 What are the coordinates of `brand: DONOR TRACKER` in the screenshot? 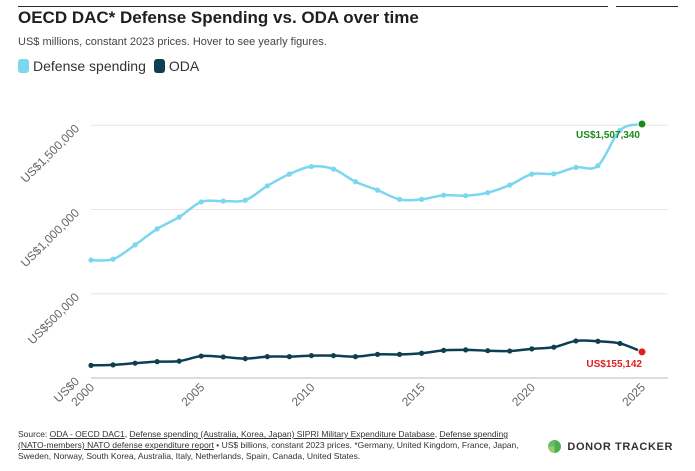 It's located at (610, 446).